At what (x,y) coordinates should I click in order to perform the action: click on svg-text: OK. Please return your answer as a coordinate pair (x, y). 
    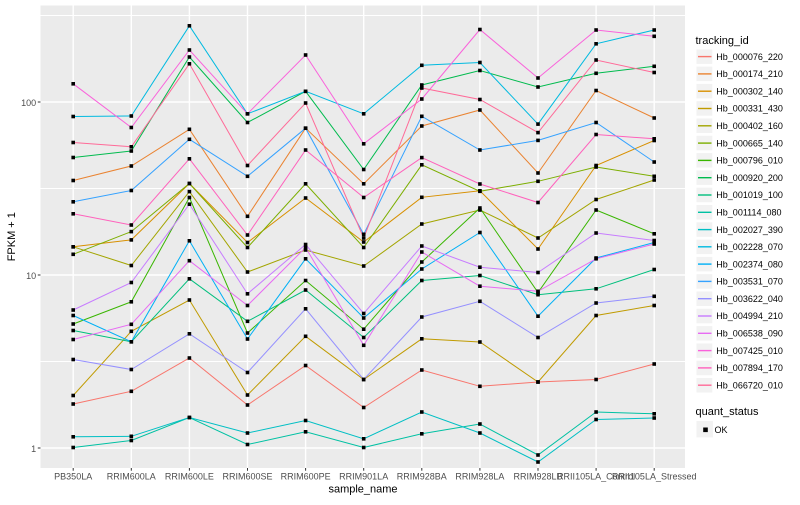
    Looking at the image, I should click on (721, 430).